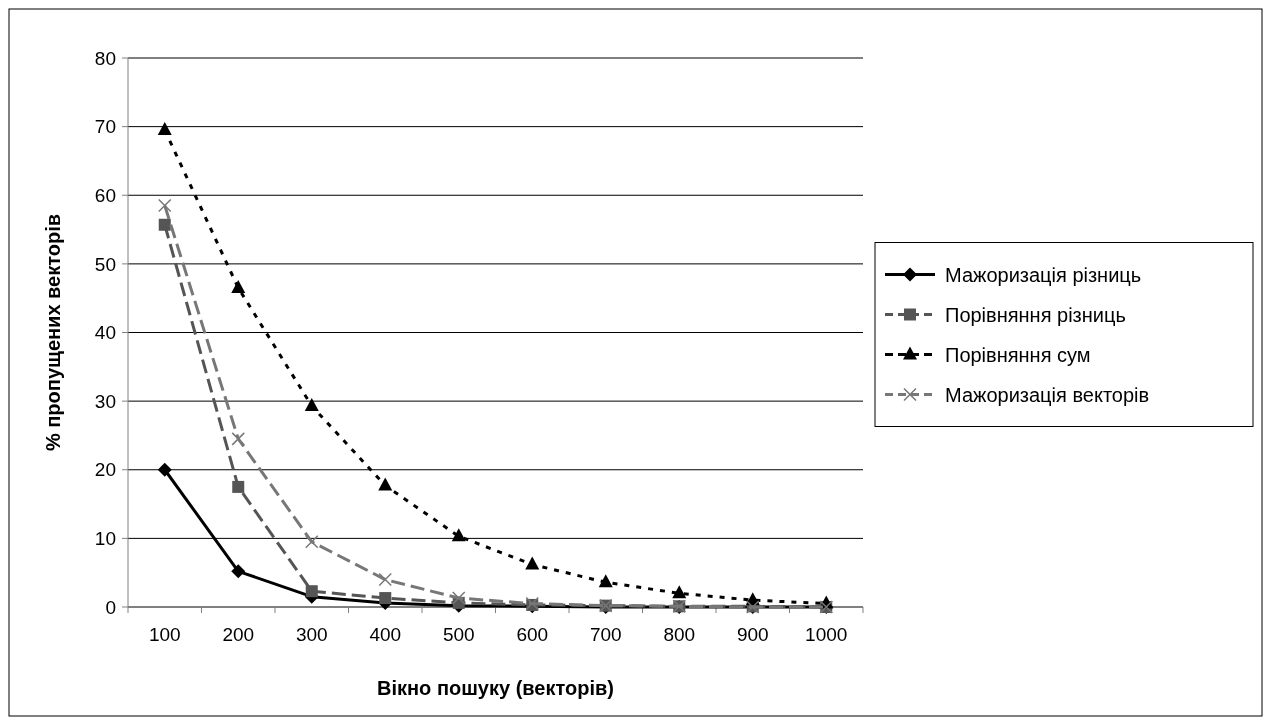 Image resolution: width=1271 pixels, height=725 pixels. I want to click on x-tick-label: 900, so click(752, 634).